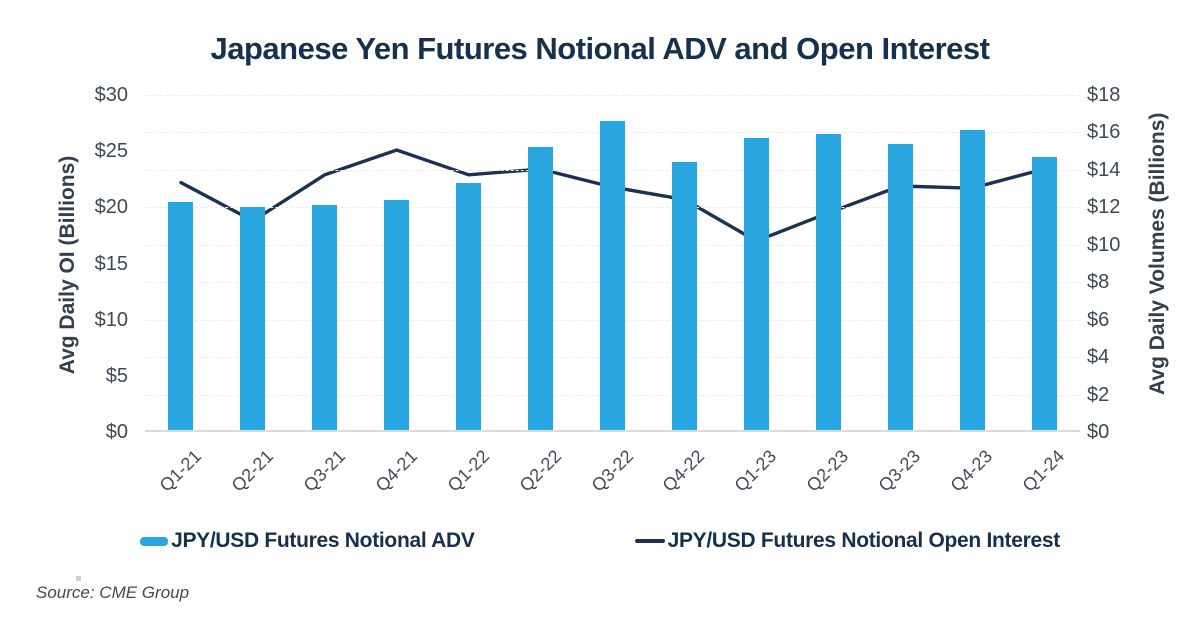  Describe the element at coordinates (540, 471) in the screenshot. I see `x-tick-label-Q2-22: Q2-22` at that location.